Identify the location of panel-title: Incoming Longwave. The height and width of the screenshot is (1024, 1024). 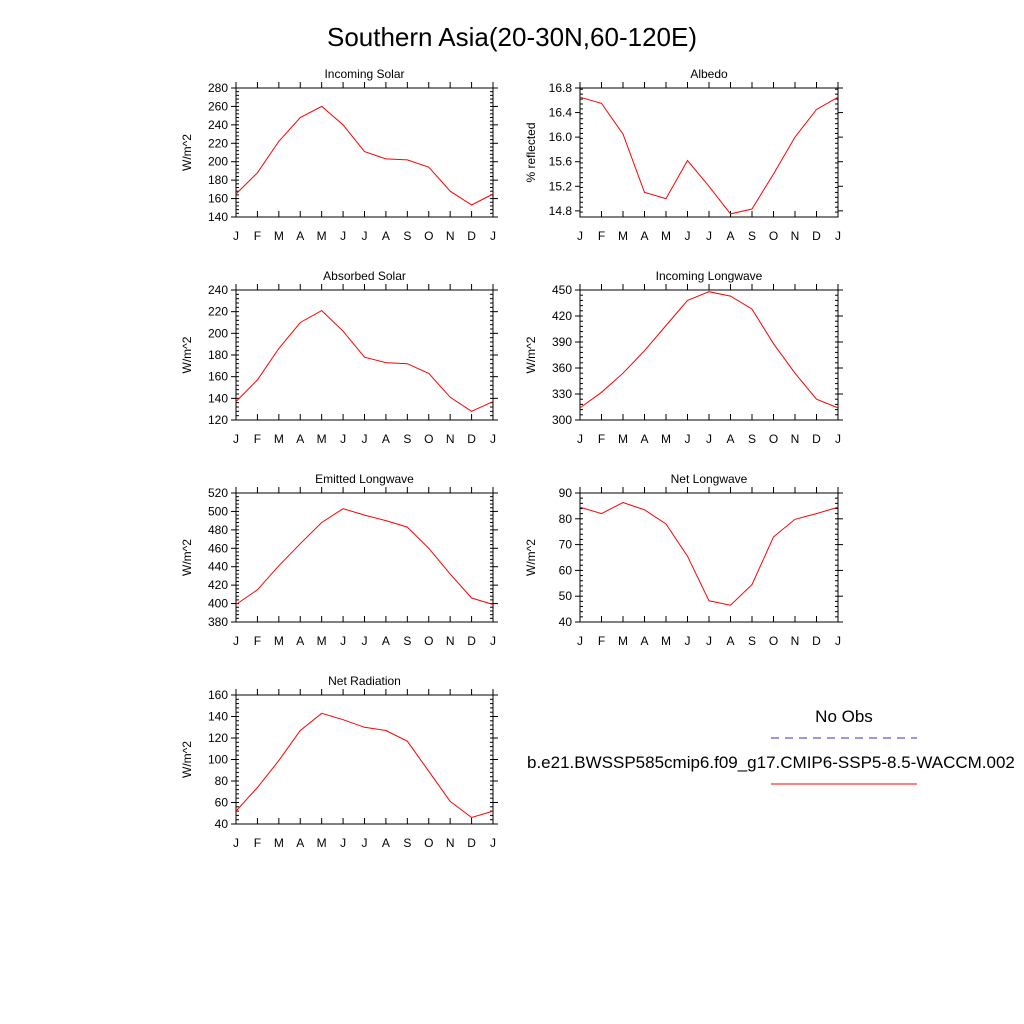
(709, 276).